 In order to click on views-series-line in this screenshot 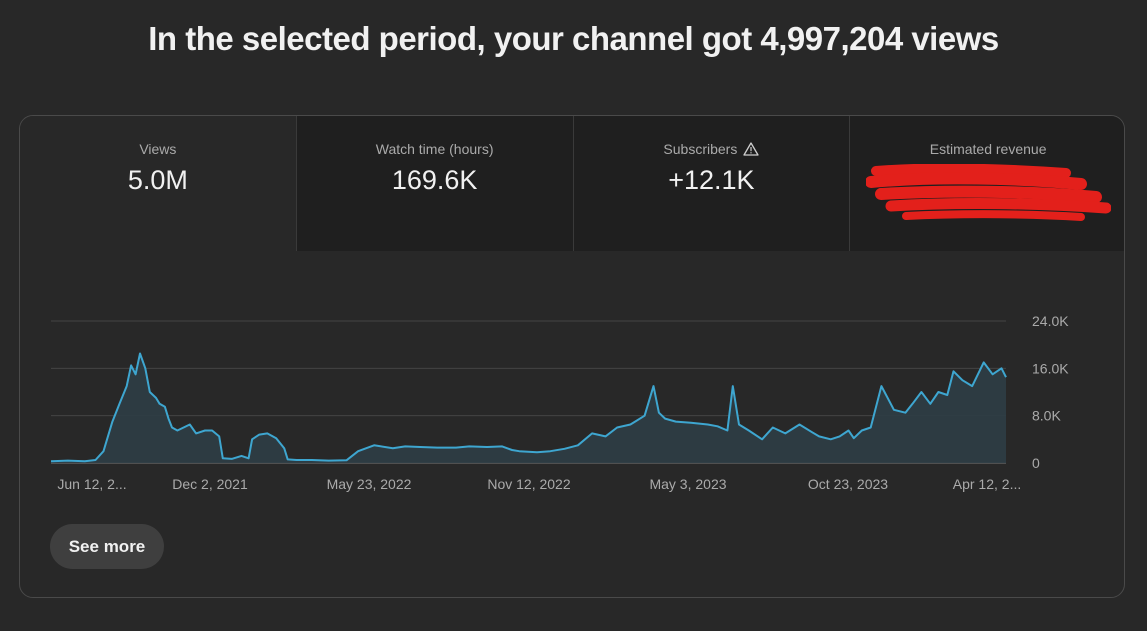, I will do `click(528, 407)`.